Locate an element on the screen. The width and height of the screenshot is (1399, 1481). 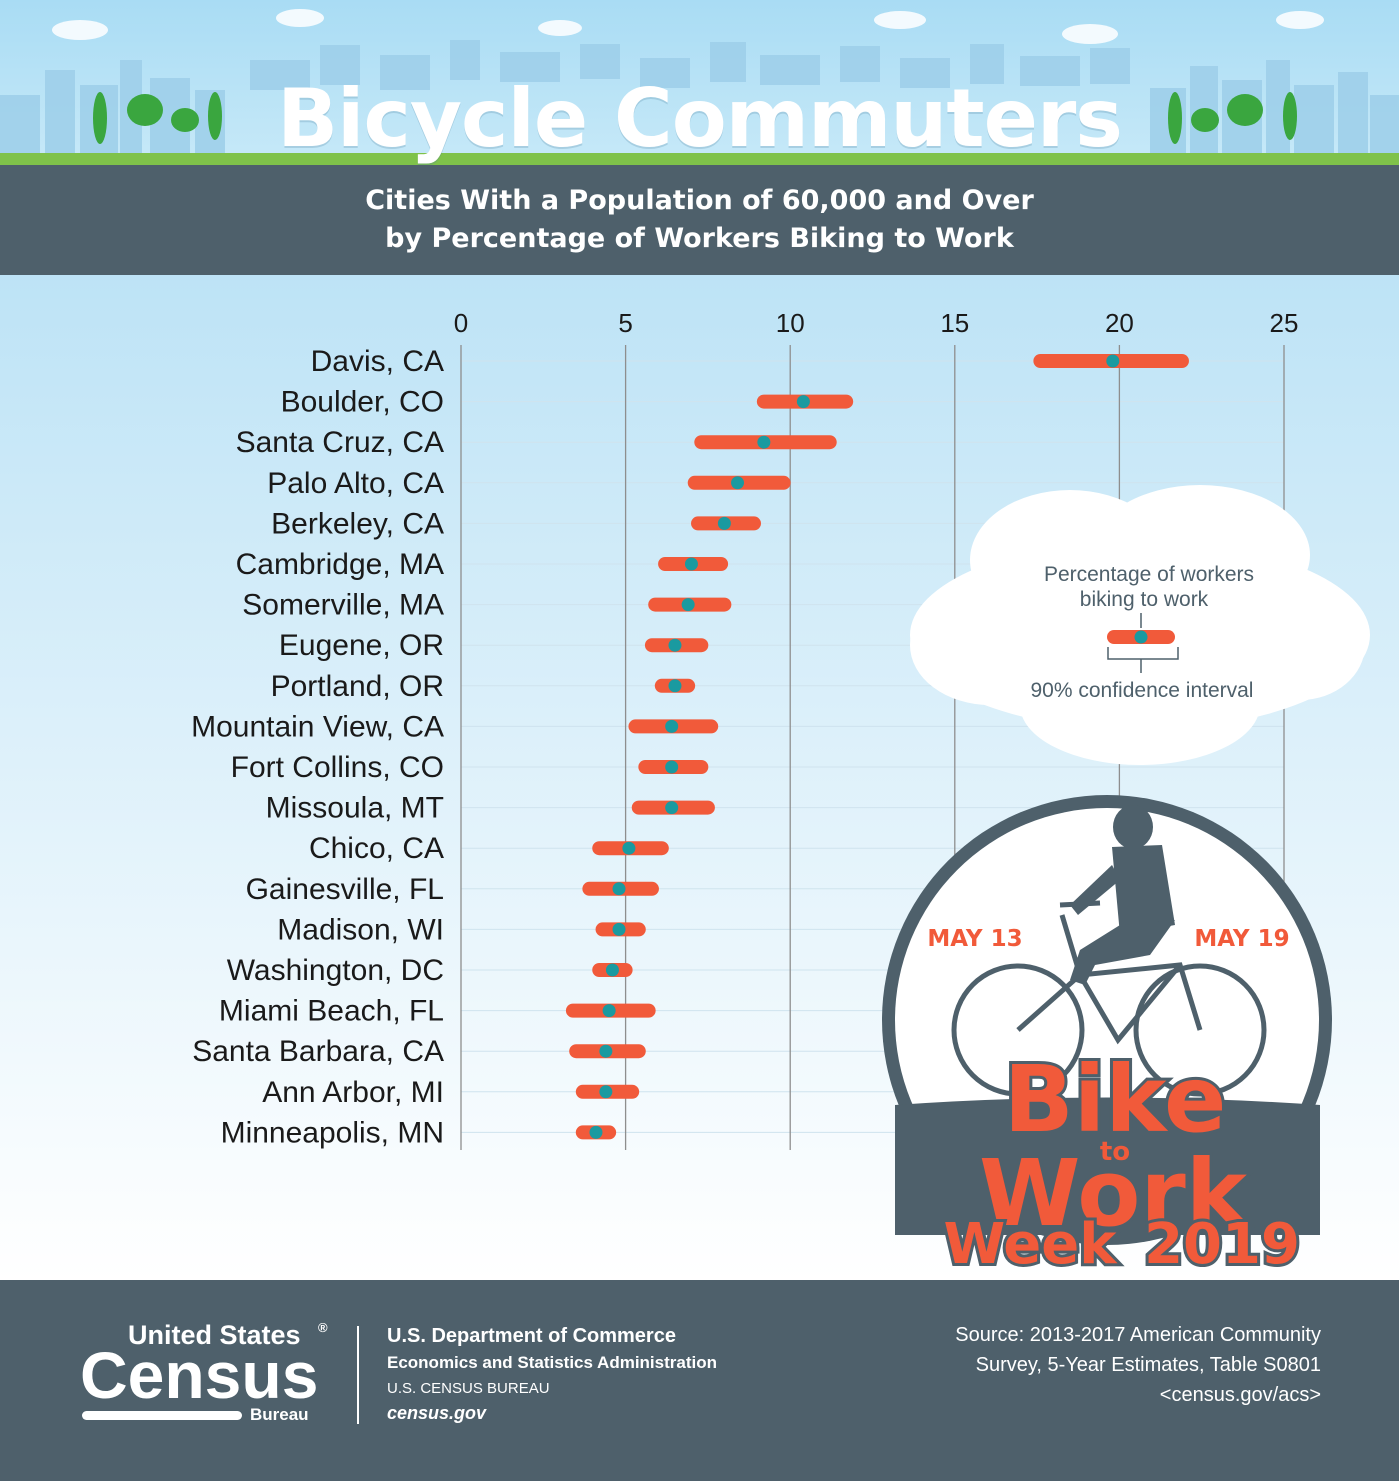
title-banner: Bicycle Commuters is located at coordinates (699, 82).